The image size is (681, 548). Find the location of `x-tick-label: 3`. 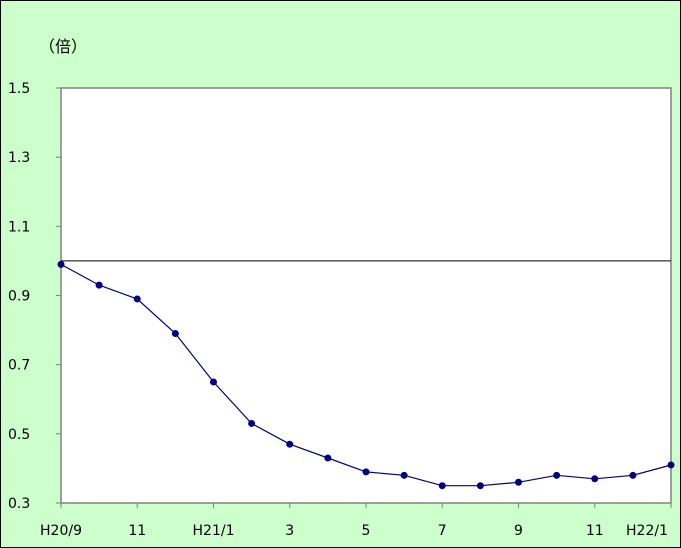

x-tick-label: 3 is located at coordinates (289, 531).